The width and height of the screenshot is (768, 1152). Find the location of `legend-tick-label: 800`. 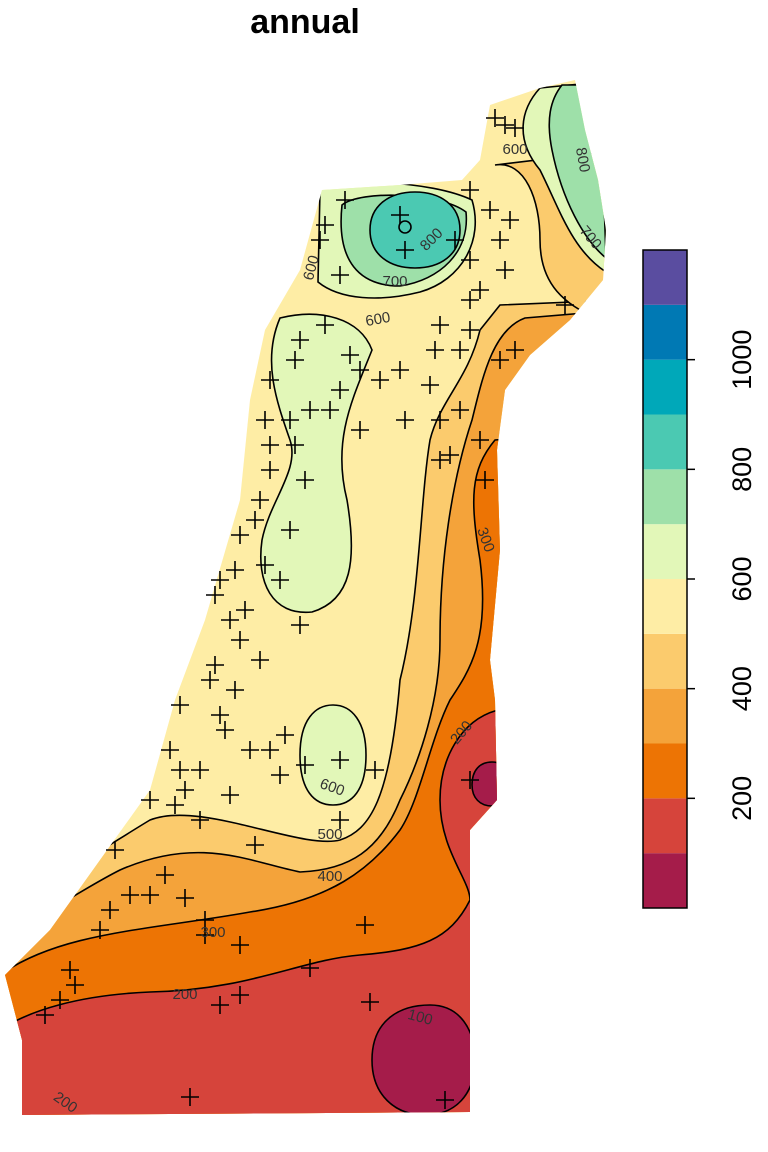

legend-tick-label: 800 is located at coordinates (742, 469).